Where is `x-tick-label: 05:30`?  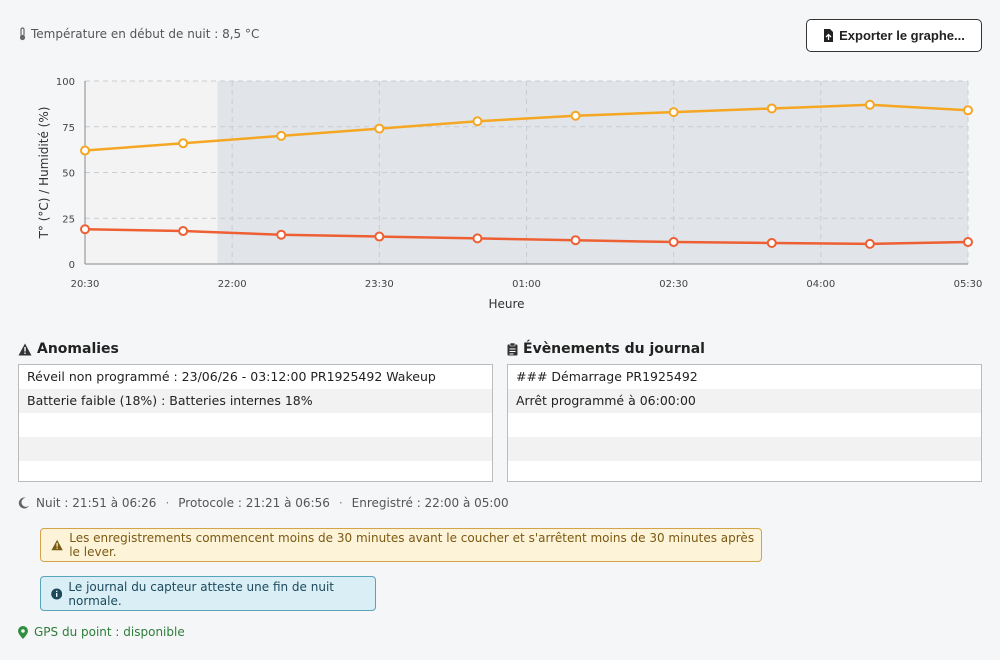 x-tick-label: 05:30 is located at coordinates (968, 284).